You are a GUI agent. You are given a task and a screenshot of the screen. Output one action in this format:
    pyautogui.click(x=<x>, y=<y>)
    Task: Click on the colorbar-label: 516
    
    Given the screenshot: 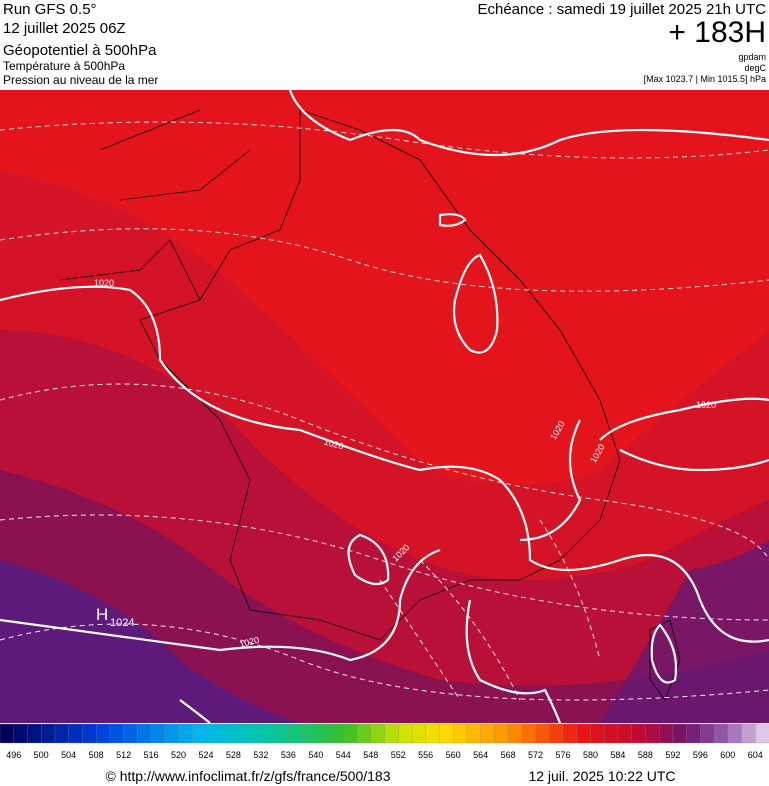 What is the action you would take?
    pyautogui.click(x=151, y=755)
    